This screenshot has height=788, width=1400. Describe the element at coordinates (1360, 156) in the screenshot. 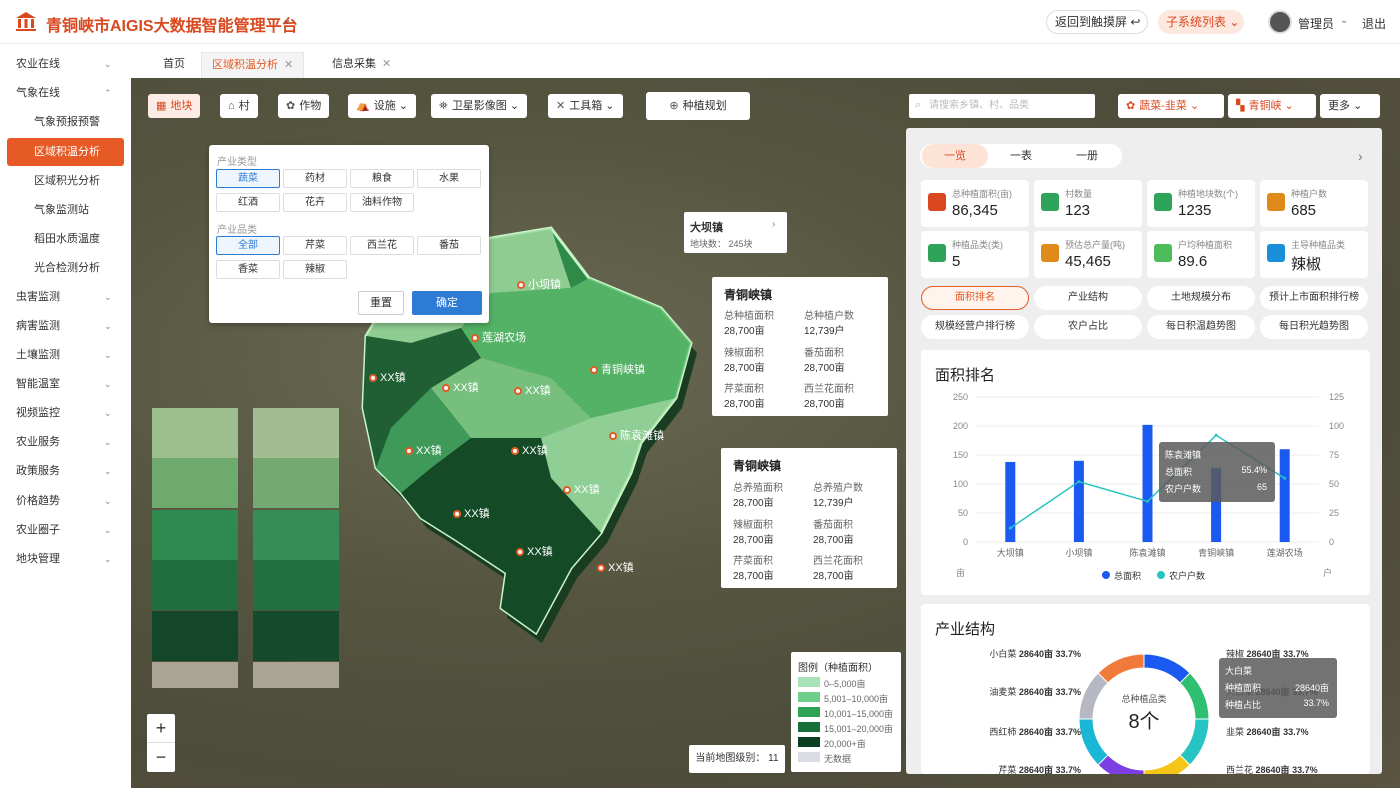

I see `chevron-right-icon: ›` at that location.